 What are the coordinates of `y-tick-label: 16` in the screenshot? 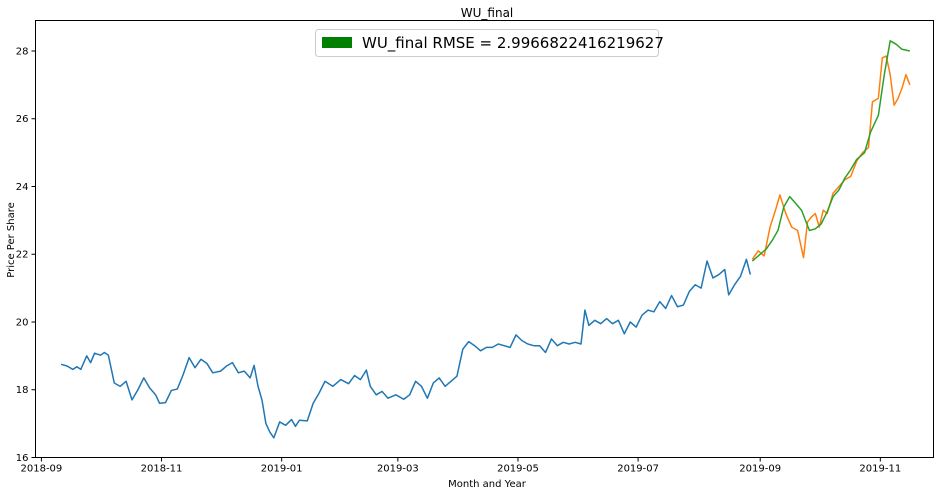 It's located at (22, 458).